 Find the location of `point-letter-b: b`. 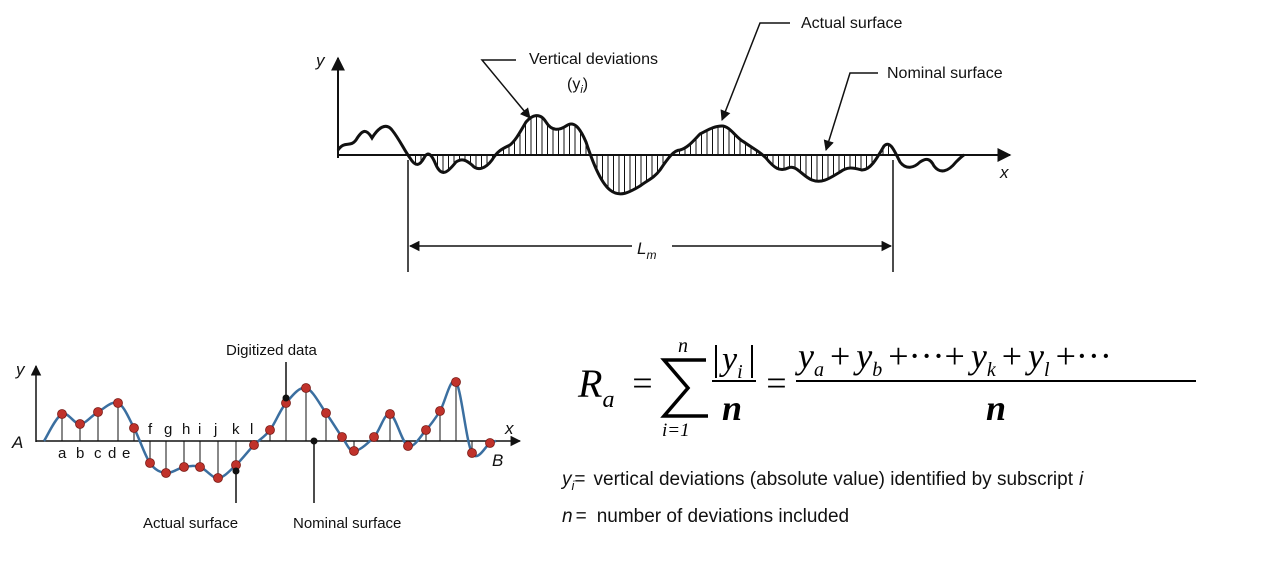

point-letter-b: b is located at coordinates (80, 453).